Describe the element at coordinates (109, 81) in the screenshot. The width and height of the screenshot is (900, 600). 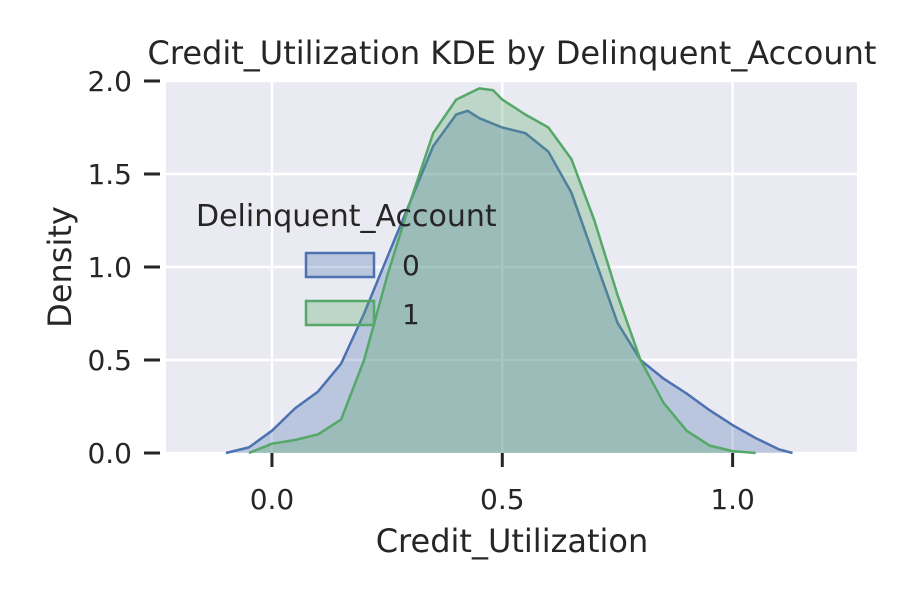
I see `y-tick-label: 2.0` at that location.